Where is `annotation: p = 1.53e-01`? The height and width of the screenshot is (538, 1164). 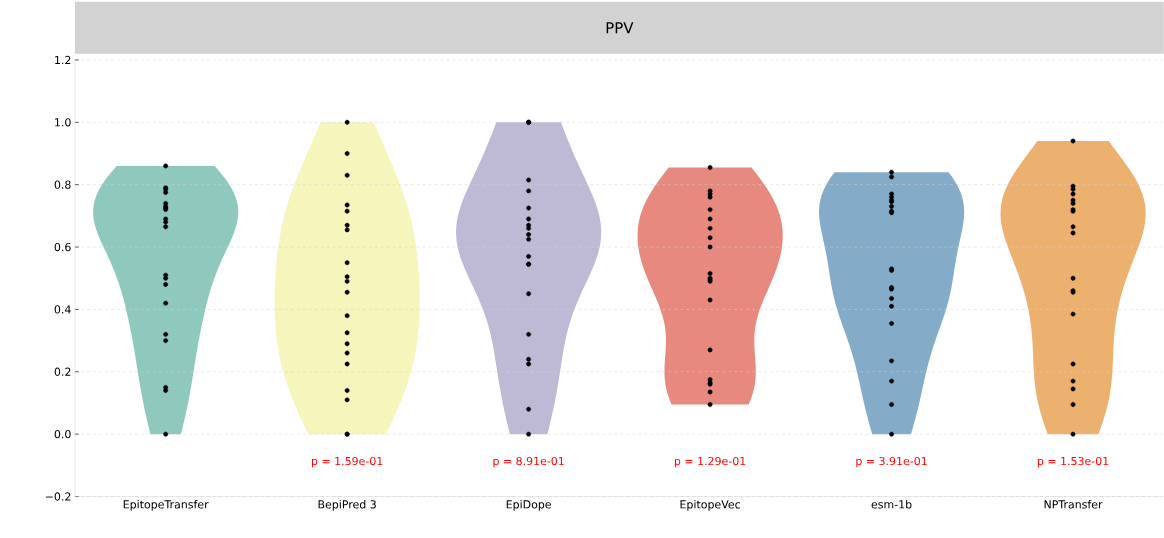 annotation: p = 1.53e-01 is located at coordinates (1073, 462).